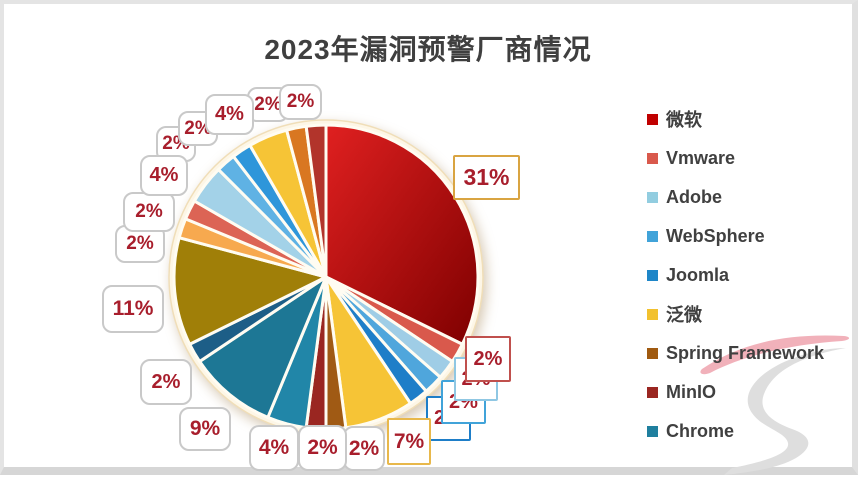 The width and height of the screenshot is (858, 479). What do you see at coordinates (735, 392) in the screenshot?
I see `legend-item: MinIO` at bounding box center [735, 392].